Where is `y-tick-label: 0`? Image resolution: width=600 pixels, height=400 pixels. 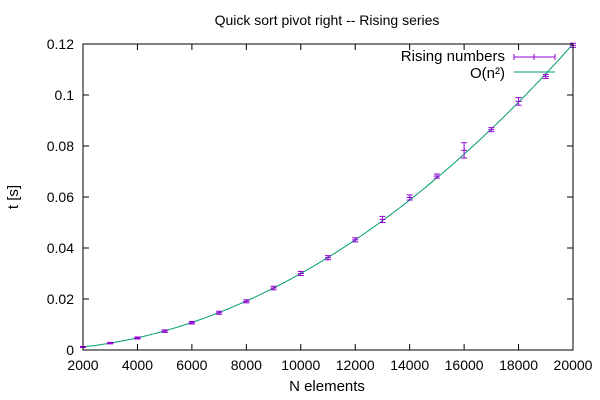
y-tick-label: 0 is located at coordinates (70, 350).